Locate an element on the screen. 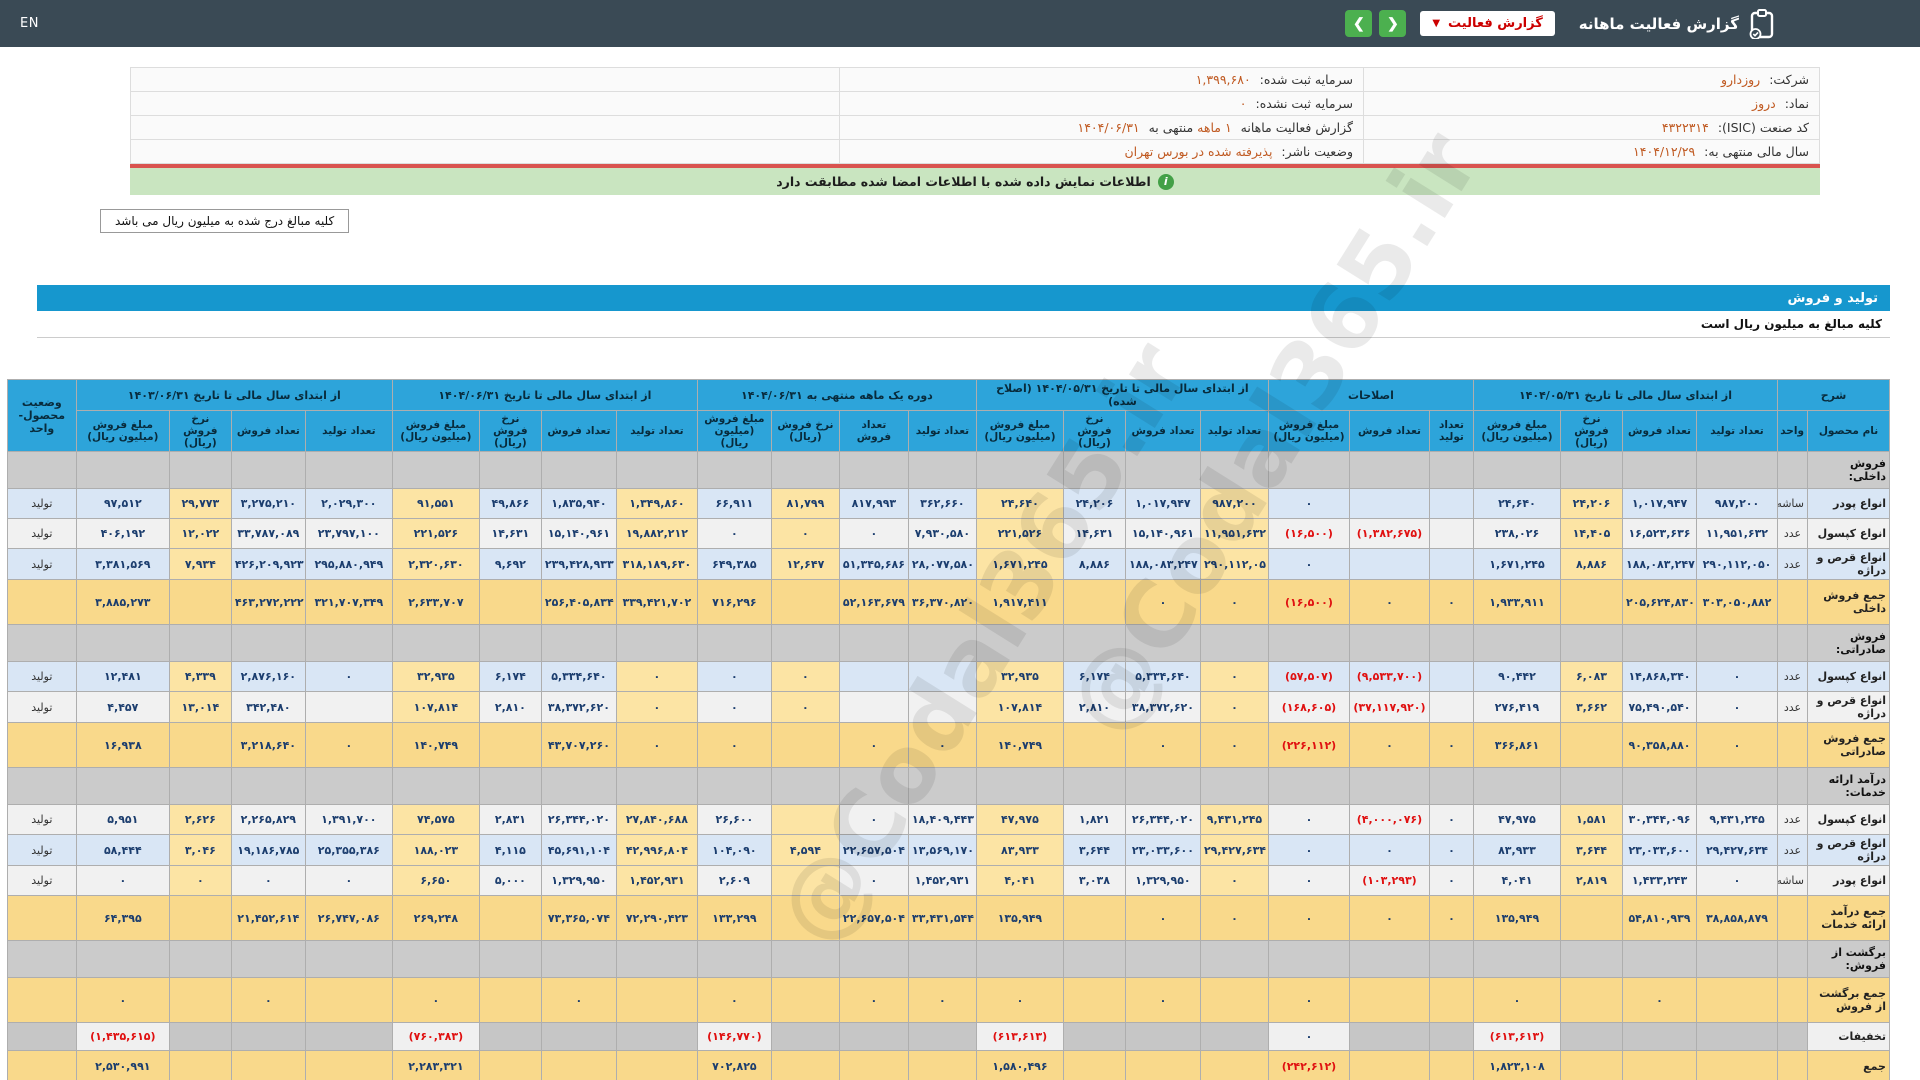  value-cell: ۱۳,۵۶۹,۱۷۰ is located at coordinates (942, 850).